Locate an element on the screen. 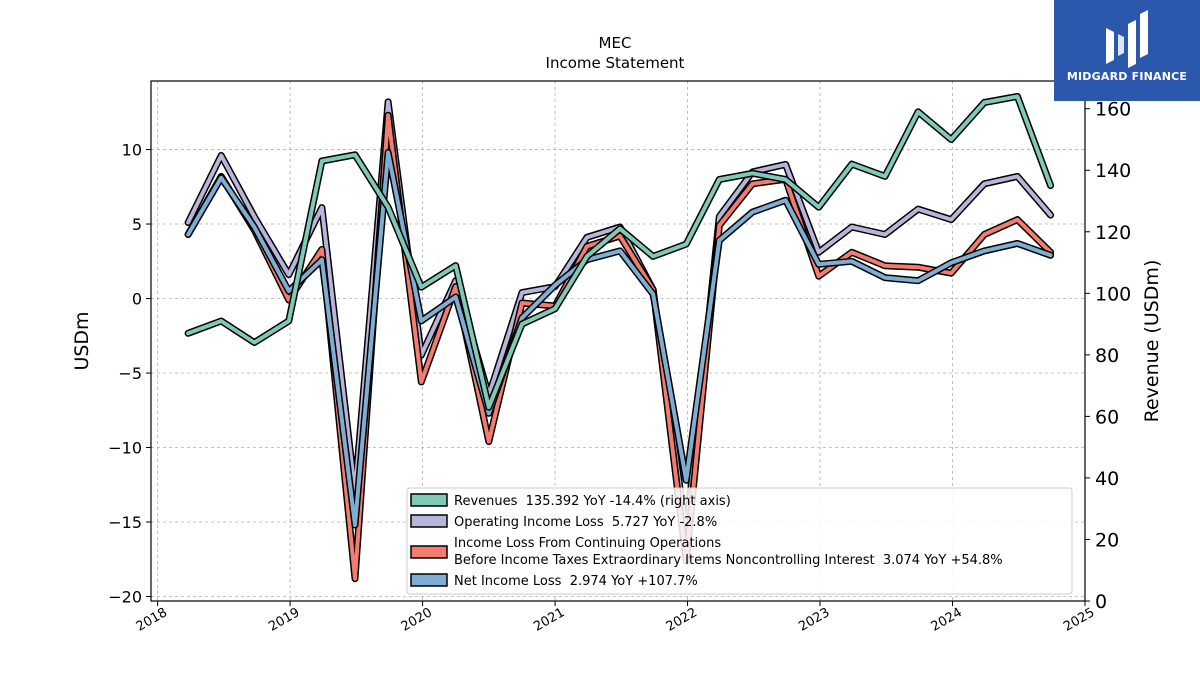 This screenshot has width=1200, height=675. legend-label-revenues: Revenues 135.392 YoY -14.4% (right axis) is located at coordinates (592, 501).